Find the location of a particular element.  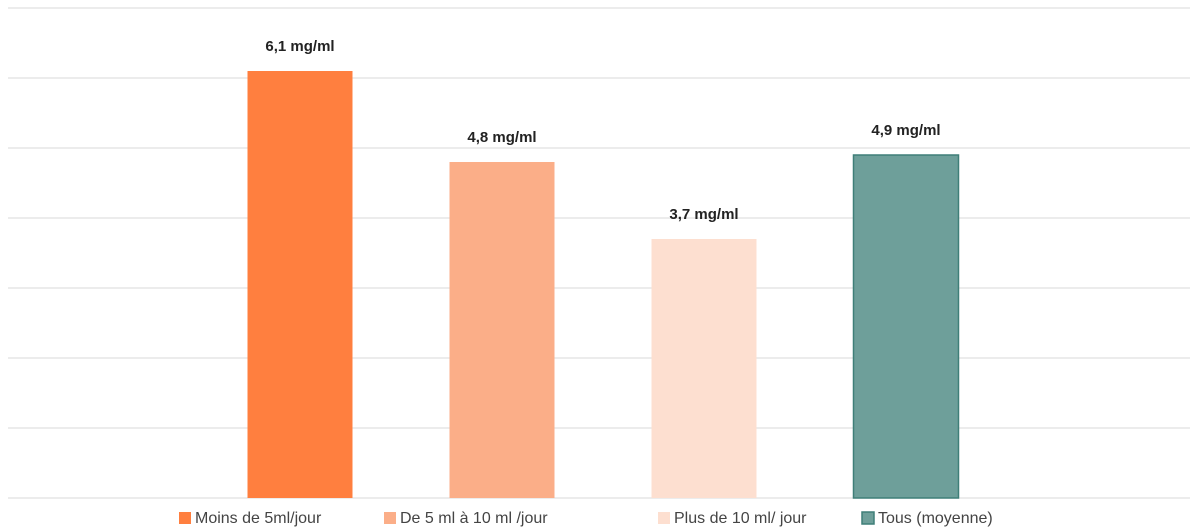

legend-label: De 5 ml à 10 ml /jour is located at coordinates (474, 518).